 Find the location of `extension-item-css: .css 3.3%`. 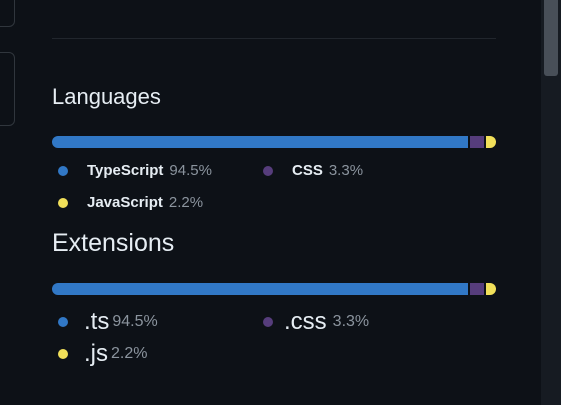

extension-item-css: .css 3.3% is located at coordinates (316, 322).